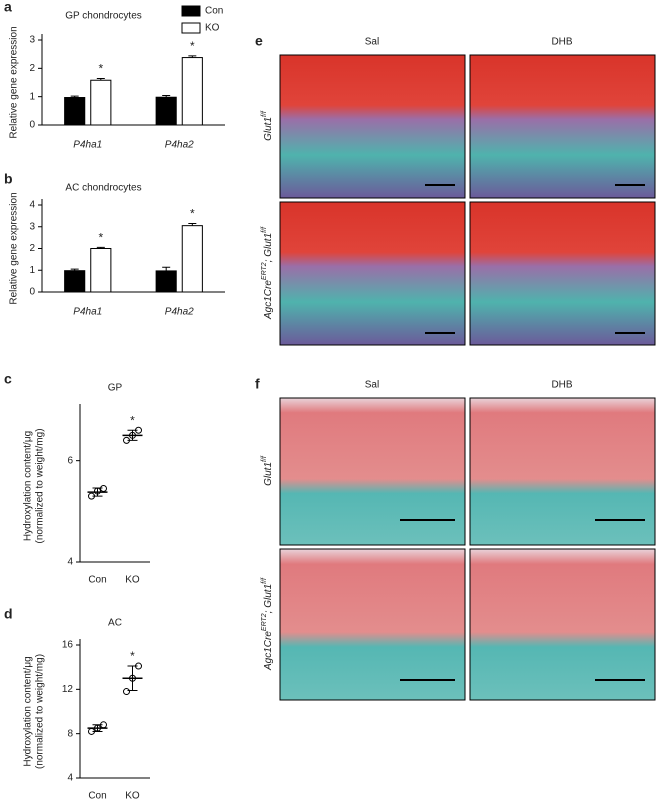 The height and width of the screenshot is (801, 659). Describe the element at coordinates (561, 385) in the screenshot. I see `column-label: DHB` at that location.